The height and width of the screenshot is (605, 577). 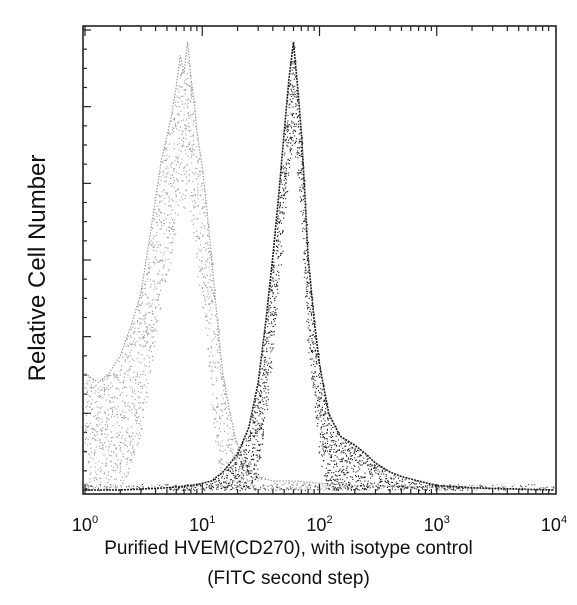 What do you see at coordinates (85, 524) in the screenshot?
I see `x-tick-label: 10⁰` at bounding box center [85, 524].